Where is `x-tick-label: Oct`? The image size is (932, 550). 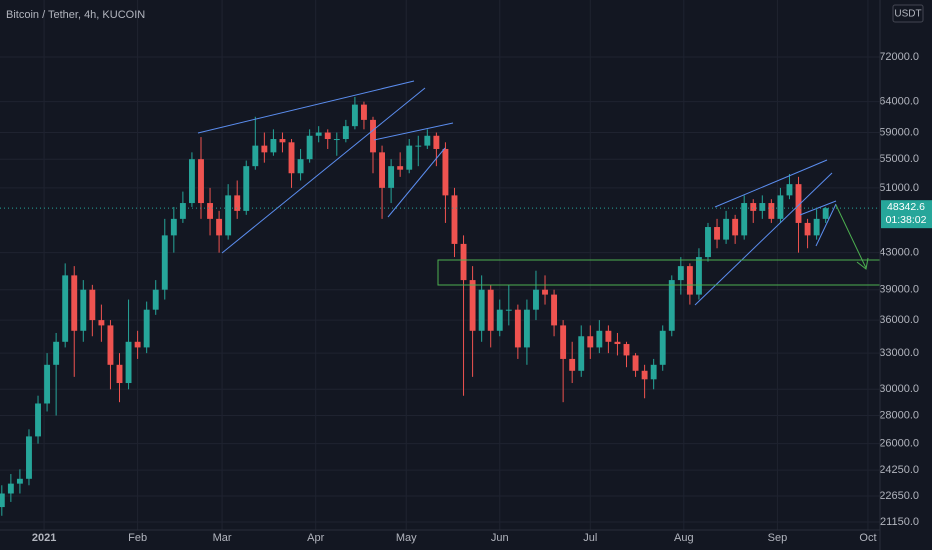
x-tick-label: Oct is located at coordinates (867, 538).